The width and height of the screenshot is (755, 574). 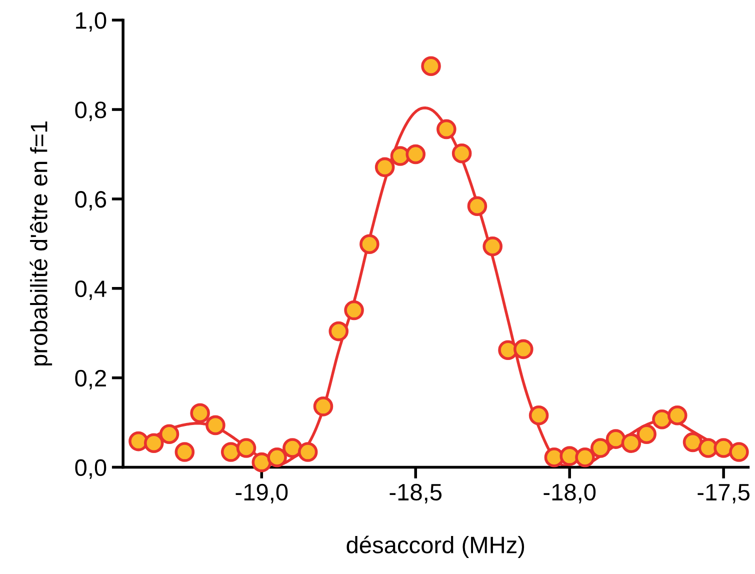 I want to click on y-axis-title: probabilité d'être en f=1, so click(x=41, y=243).